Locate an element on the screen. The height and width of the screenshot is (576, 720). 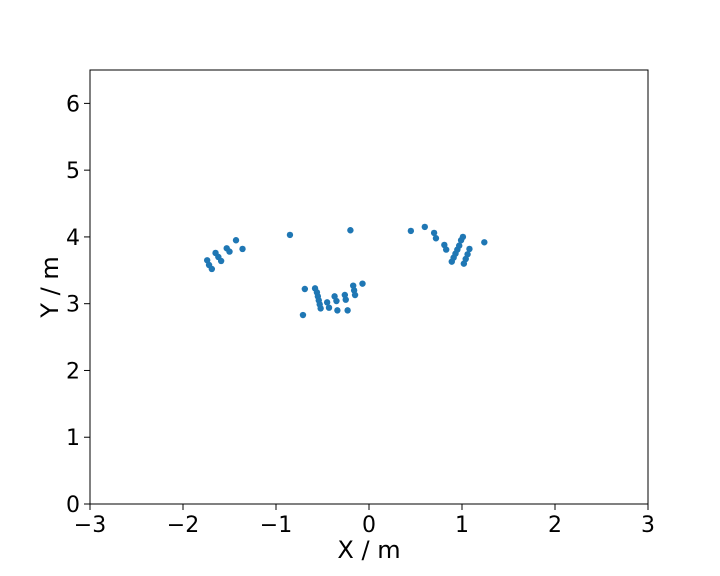
y-tick-label: 3 is located at coordinates (73, 305).